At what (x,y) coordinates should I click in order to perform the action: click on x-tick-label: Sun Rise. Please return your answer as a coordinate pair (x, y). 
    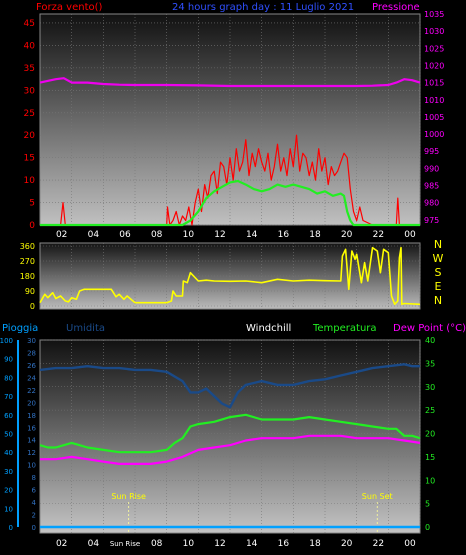
    Looking at the image, I should click on (125, 544).